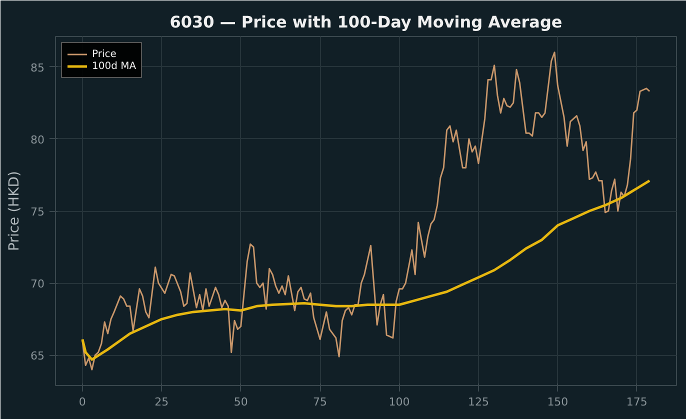 The width and height of the screenshot is (686, 419). What do you see at coordinates (366, 22) in the screenshot?
I see `chart-title: 6030 — Price with 100-Day Moving Average` at bounding box center [366, 22].